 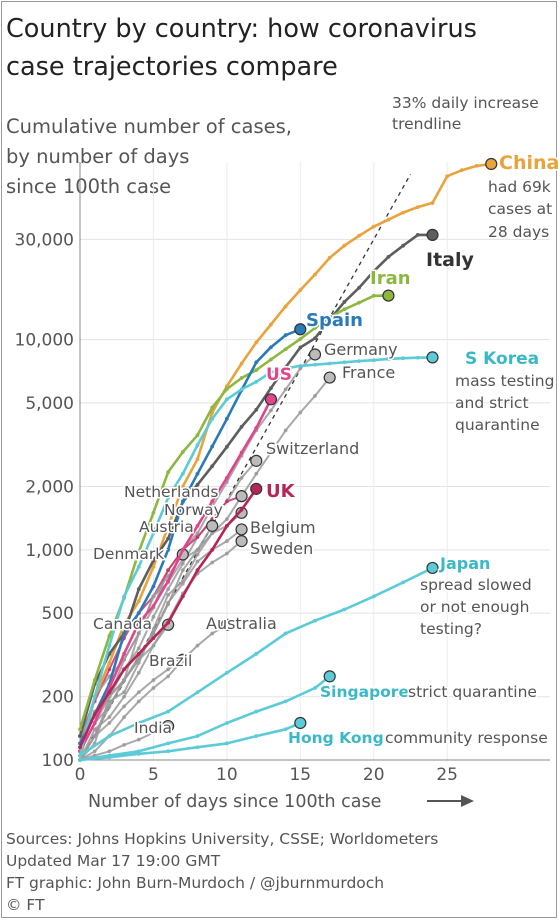 I want to click on end-marker-hong-kong, so click(x=300, y=723).